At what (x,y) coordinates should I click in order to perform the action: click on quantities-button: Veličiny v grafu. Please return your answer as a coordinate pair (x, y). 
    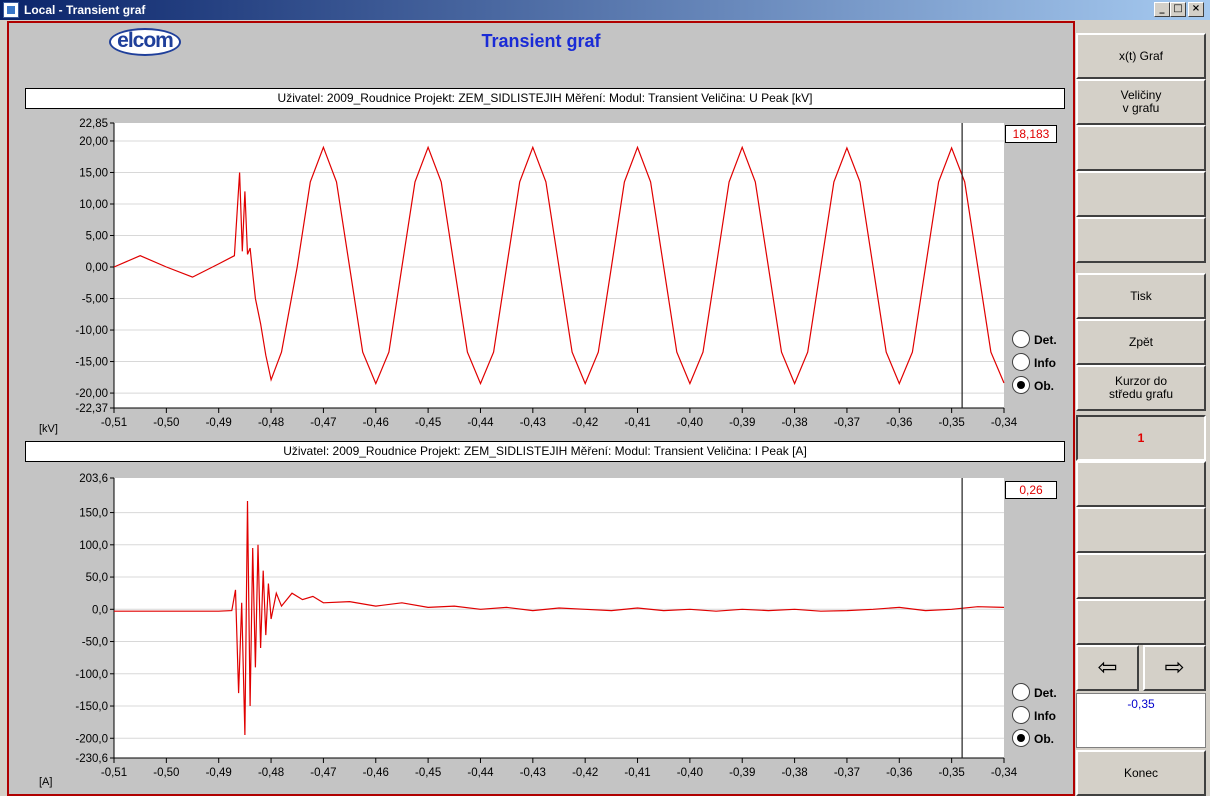
    Looking at the image, I should click on (1141, 102).